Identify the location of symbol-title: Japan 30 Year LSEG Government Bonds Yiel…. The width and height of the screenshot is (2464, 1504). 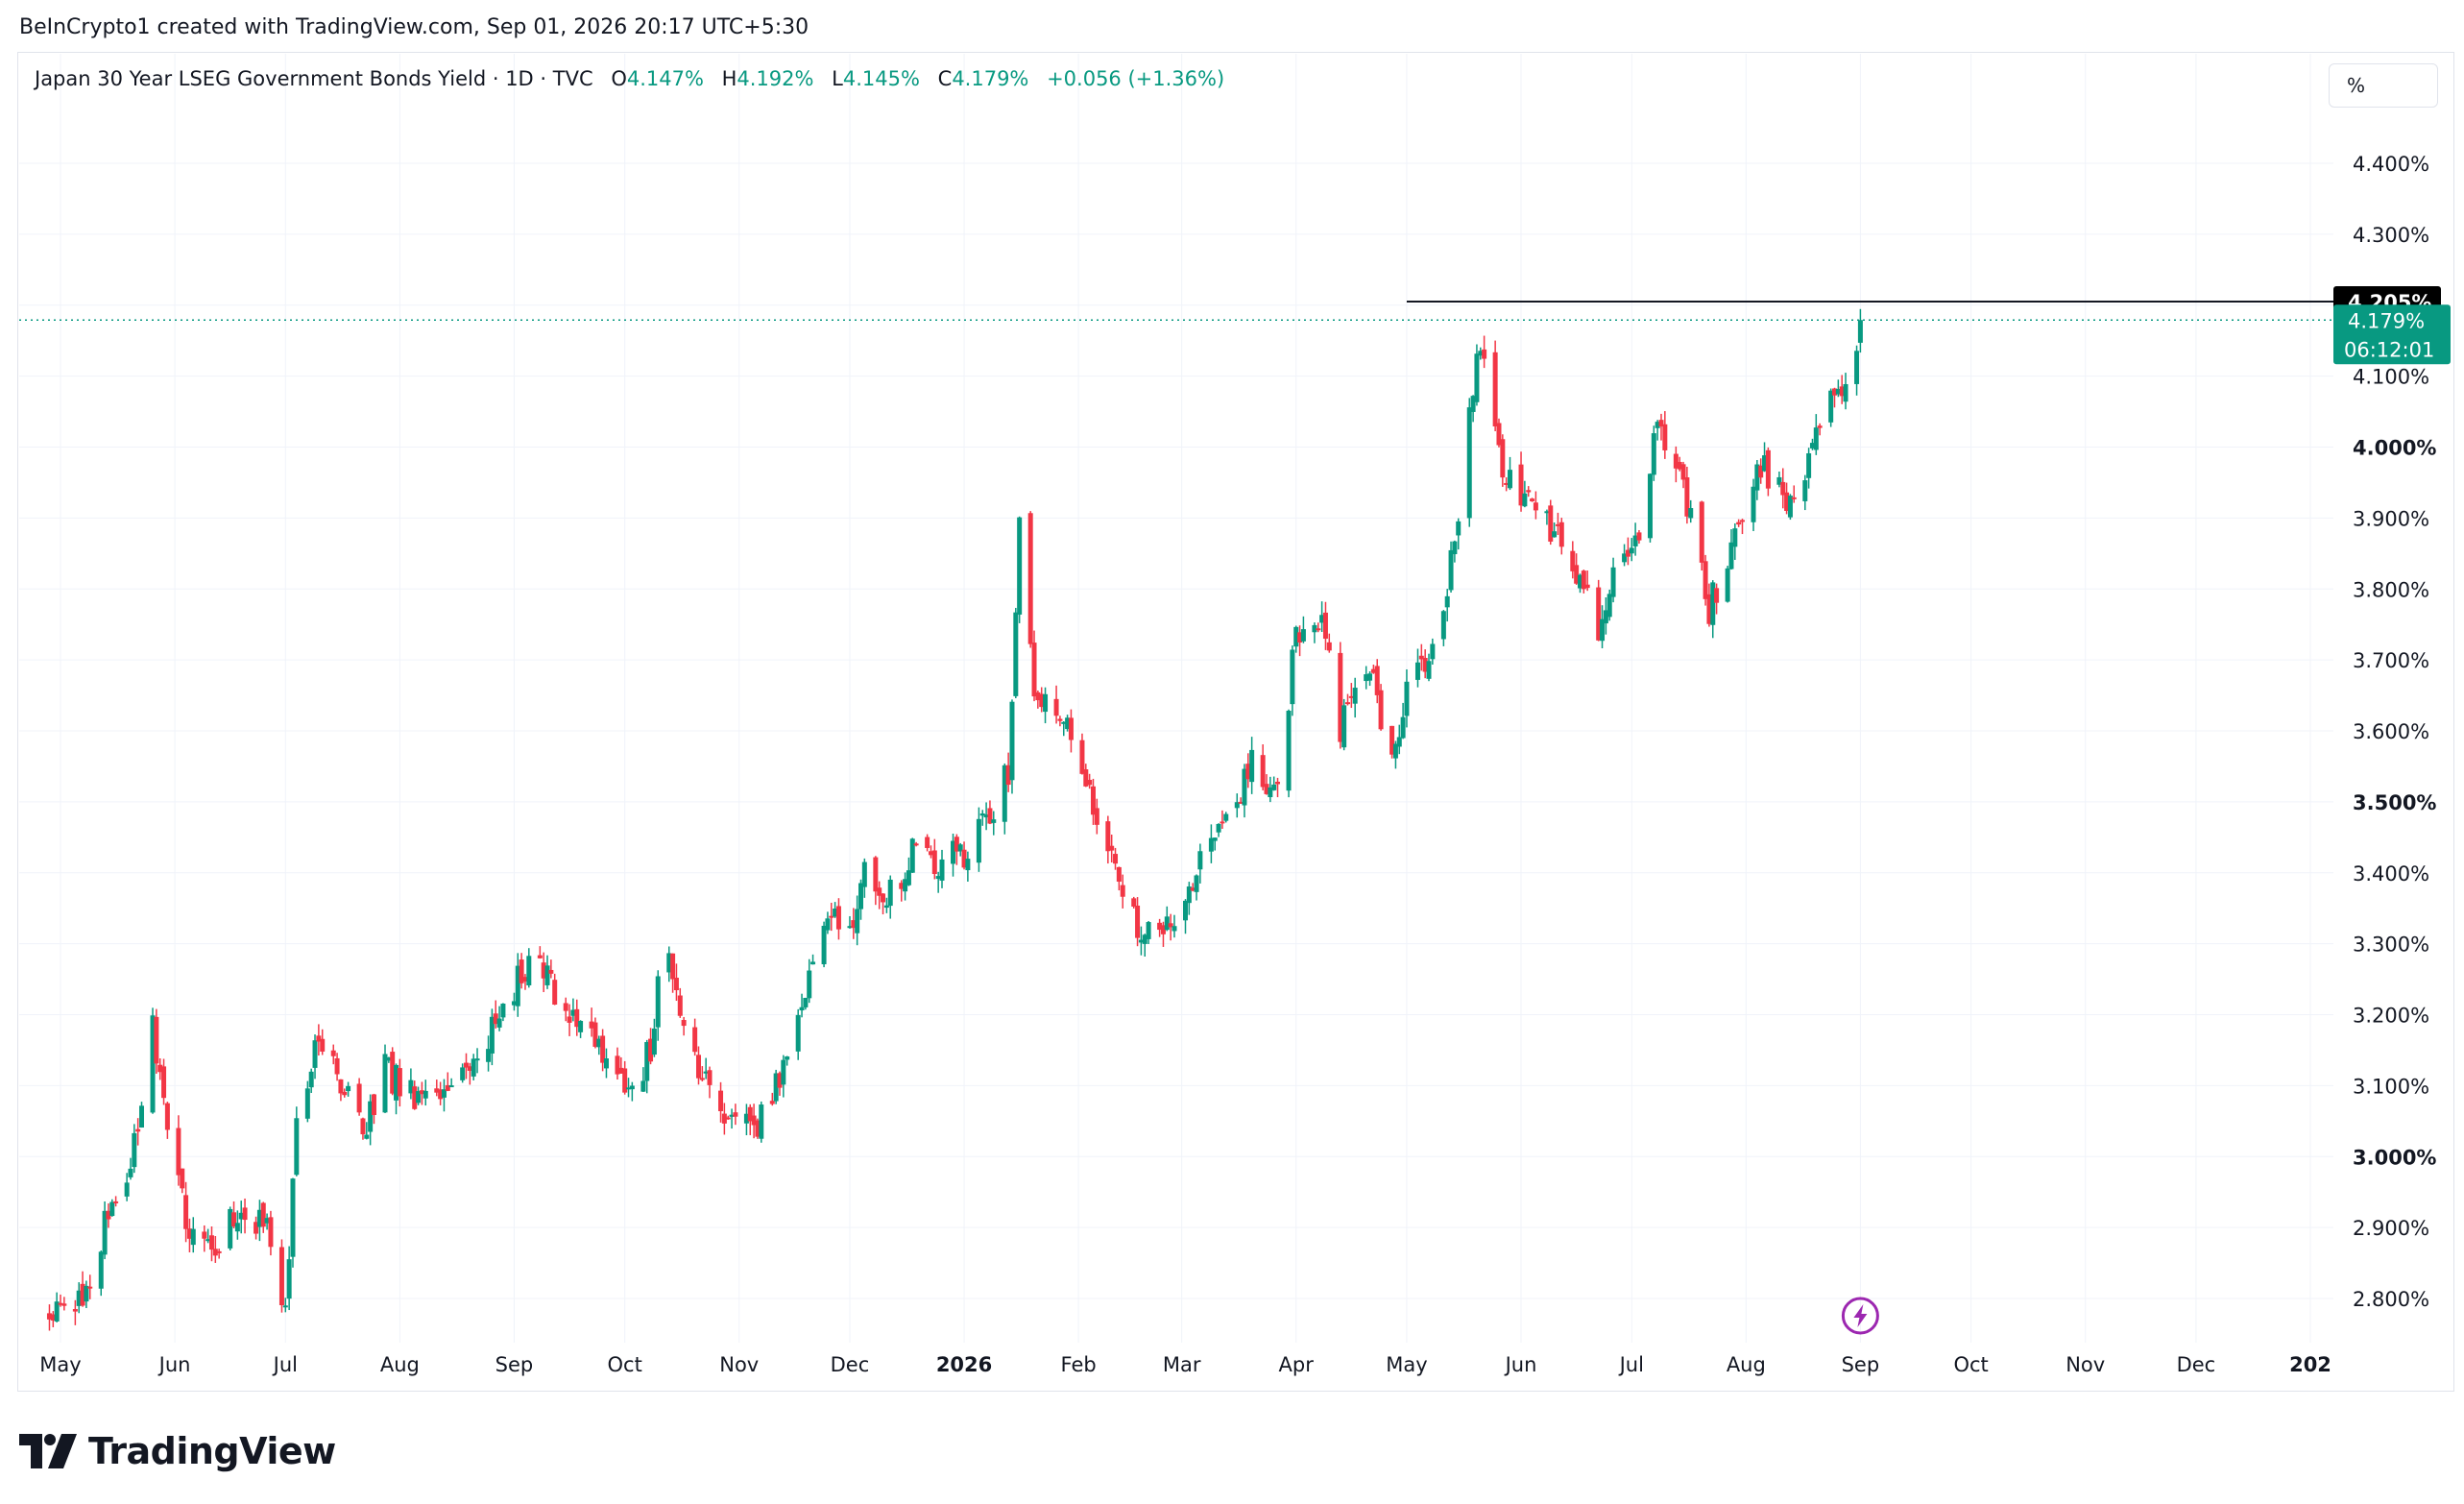
(314, 78).